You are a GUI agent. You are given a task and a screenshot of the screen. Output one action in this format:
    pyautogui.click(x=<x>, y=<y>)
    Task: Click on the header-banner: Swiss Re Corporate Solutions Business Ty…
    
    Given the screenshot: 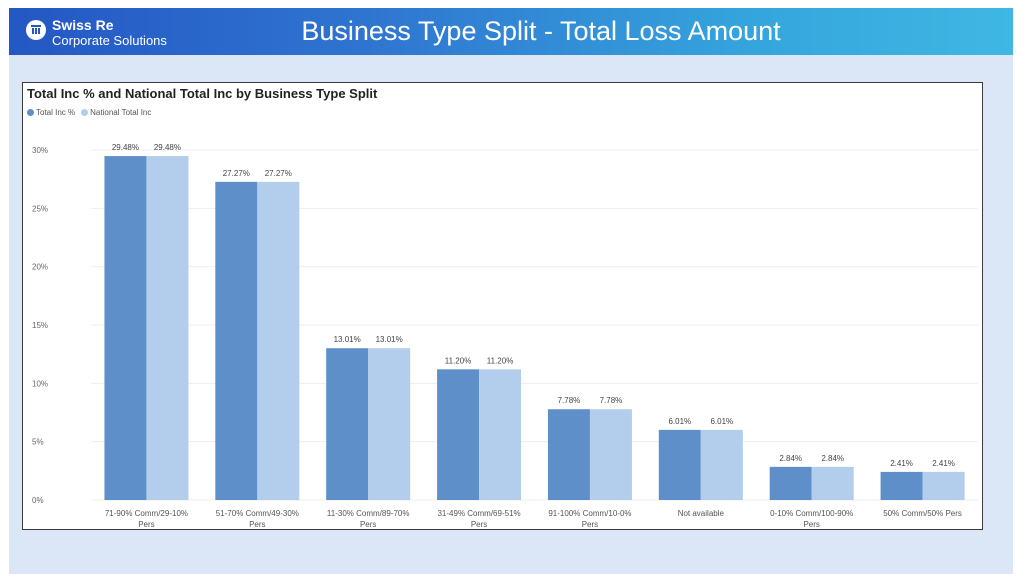 What is the action you would take?
    pyautogui.click(x=511, y=31)
    